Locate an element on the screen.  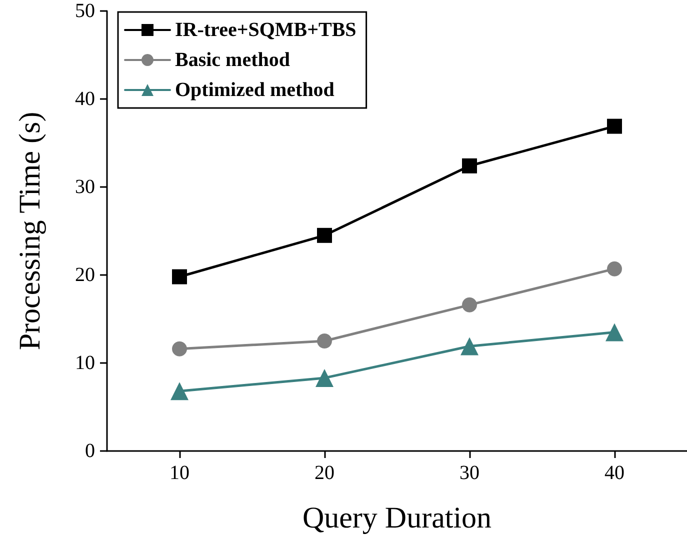
y-tick-label: 0 is located at coordinates (90, 451).